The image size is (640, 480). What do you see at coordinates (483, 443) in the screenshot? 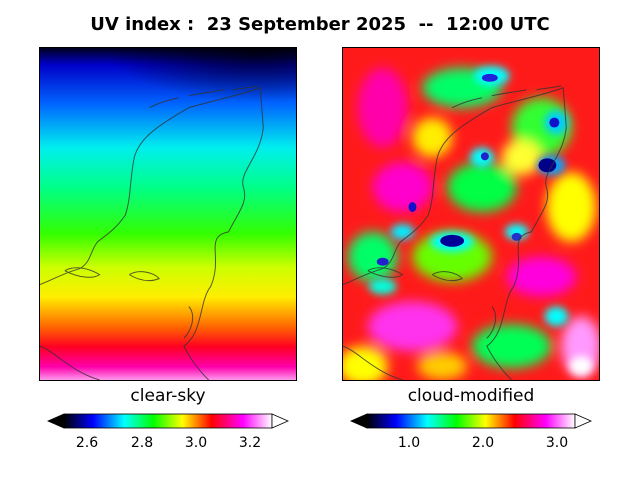
I see `colorbar-tick: 2.0` at bounding box center [483, 443].